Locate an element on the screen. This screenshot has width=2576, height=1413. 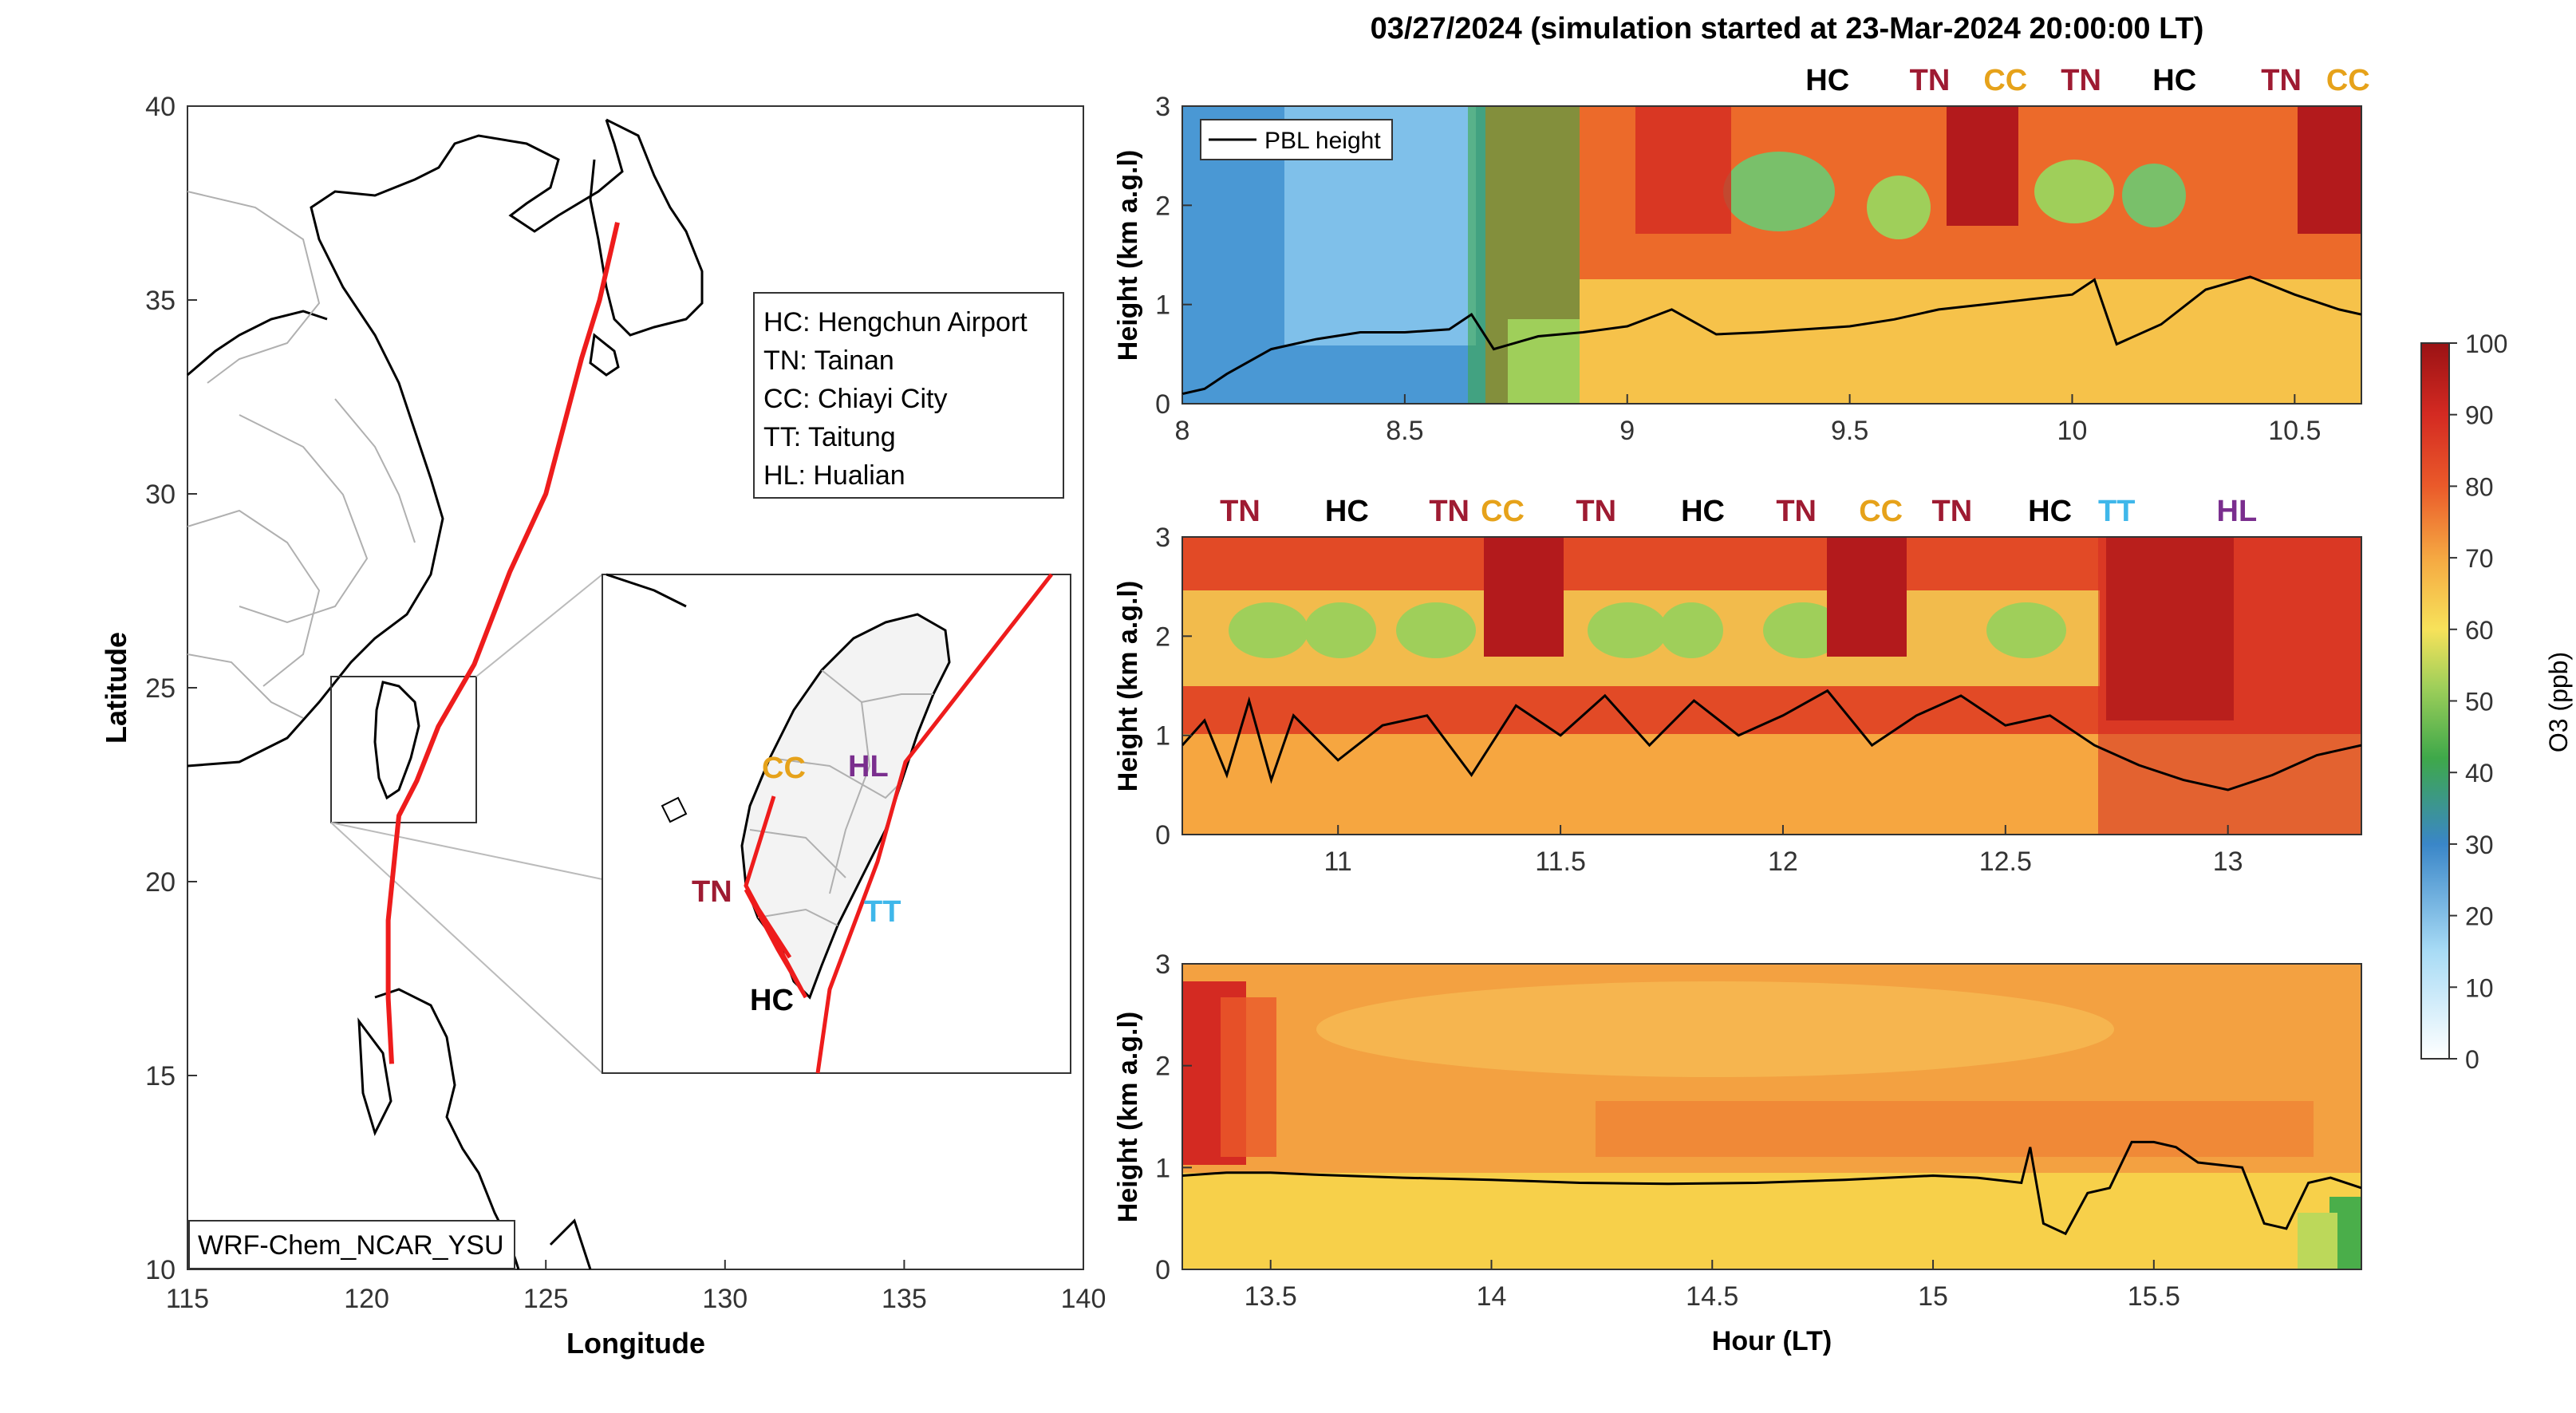
heatmap-1-frame is located at coordinates (1772, 255).